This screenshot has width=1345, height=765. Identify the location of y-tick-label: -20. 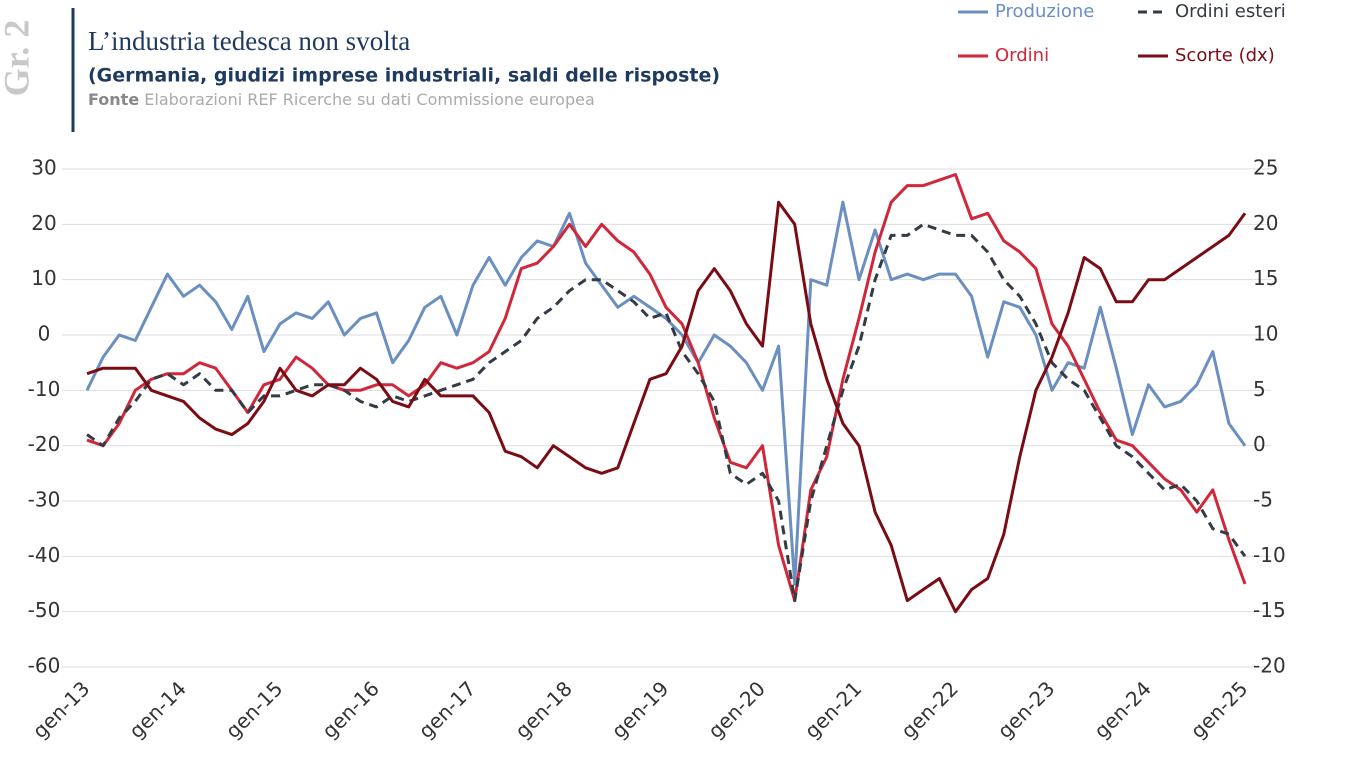
(44, 444).